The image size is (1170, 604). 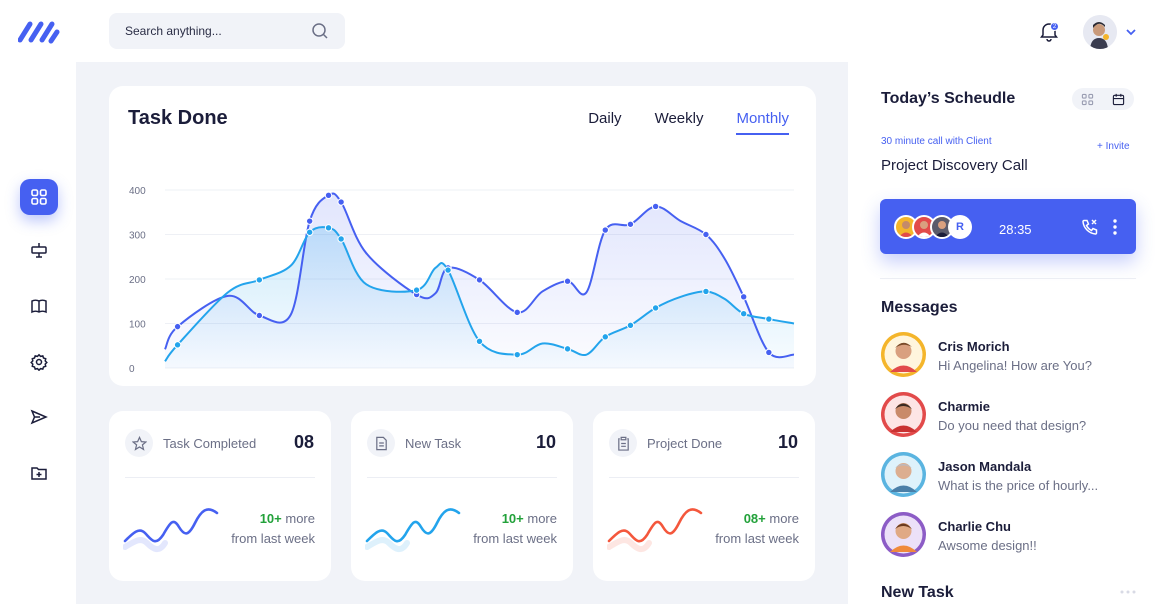 I want to click on stat-more: 10+ more from last week, so click(x=273, y=529).